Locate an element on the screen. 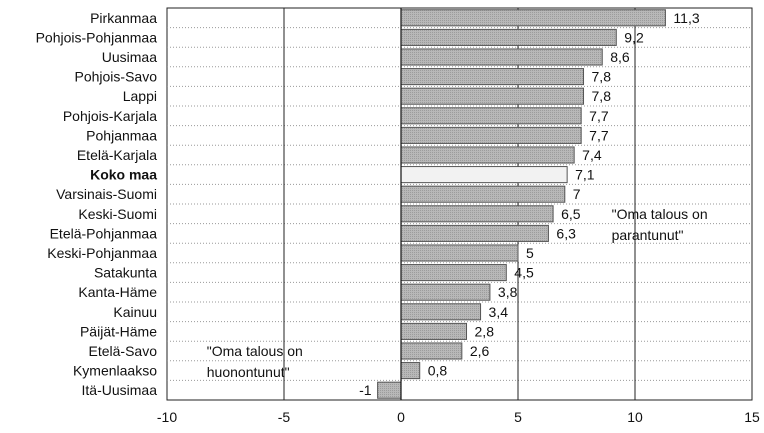 The height and width of the screenshot is (433, 764). bar-pohjanmaa is located at coordinates (491, 135).